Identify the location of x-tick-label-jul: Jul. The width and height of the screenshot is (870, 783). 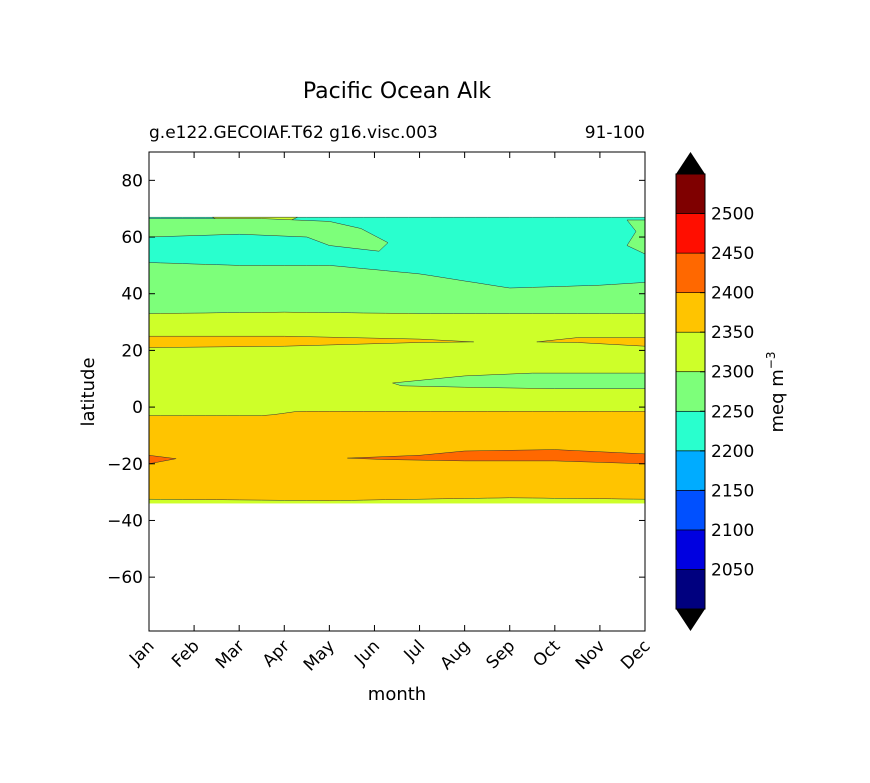
(414, 650).